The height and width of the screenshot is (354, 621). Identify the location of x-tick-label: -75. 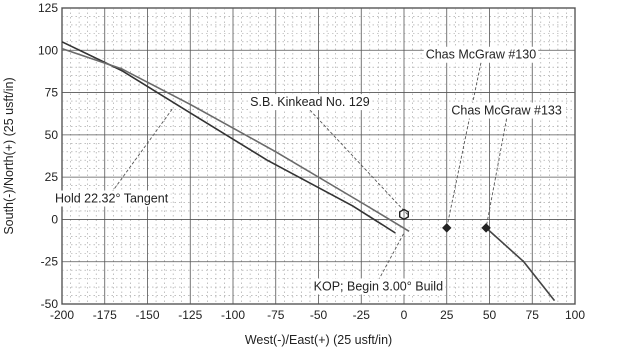
(276, 315).